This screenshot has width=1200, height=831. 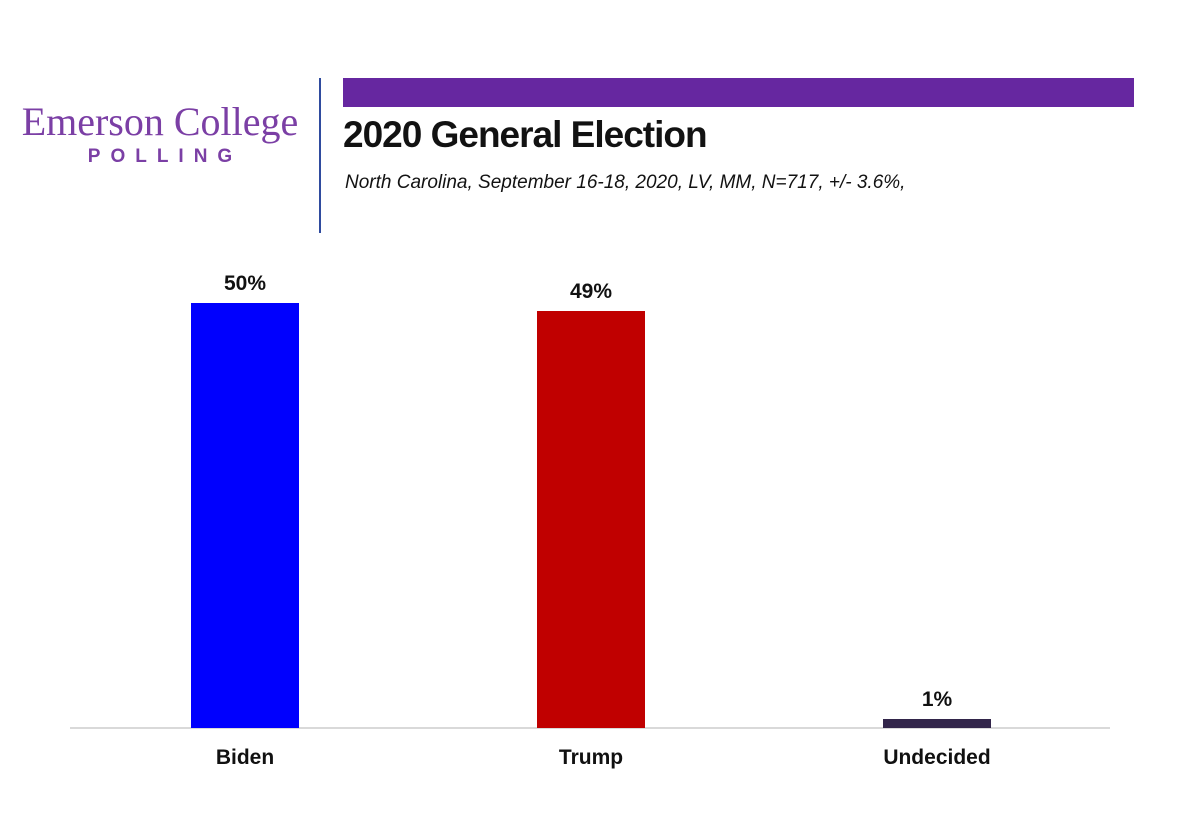 I want to click on bar-value-label-biden: 50%, so click(x=245, y=283).